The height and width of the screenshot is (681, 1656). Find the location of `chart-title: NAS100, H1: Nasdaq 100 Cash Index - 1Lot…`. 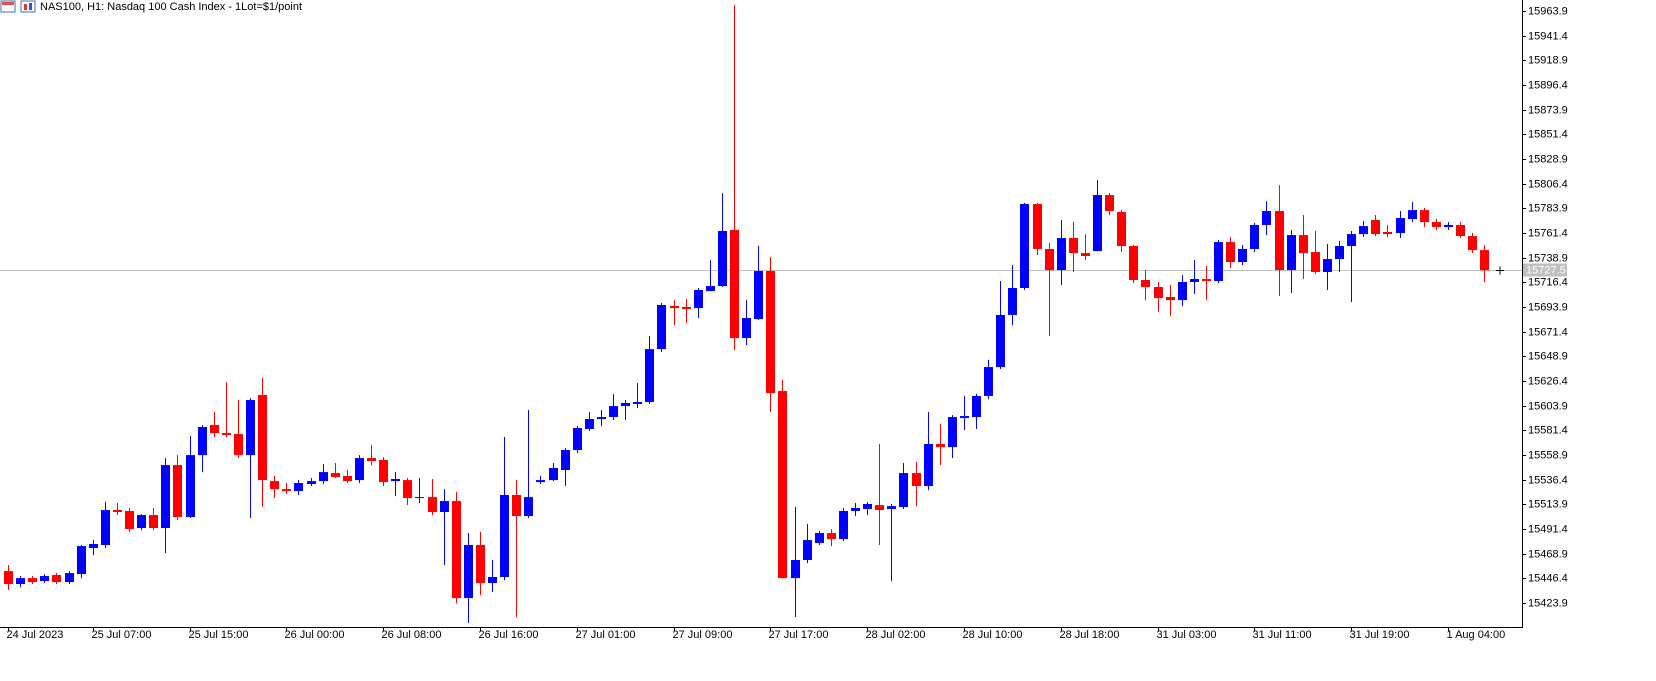

chart-title: NAS100, H1: Nasdaq 100 Cash Index - 1Lot… is located at coordinates (171, 7).